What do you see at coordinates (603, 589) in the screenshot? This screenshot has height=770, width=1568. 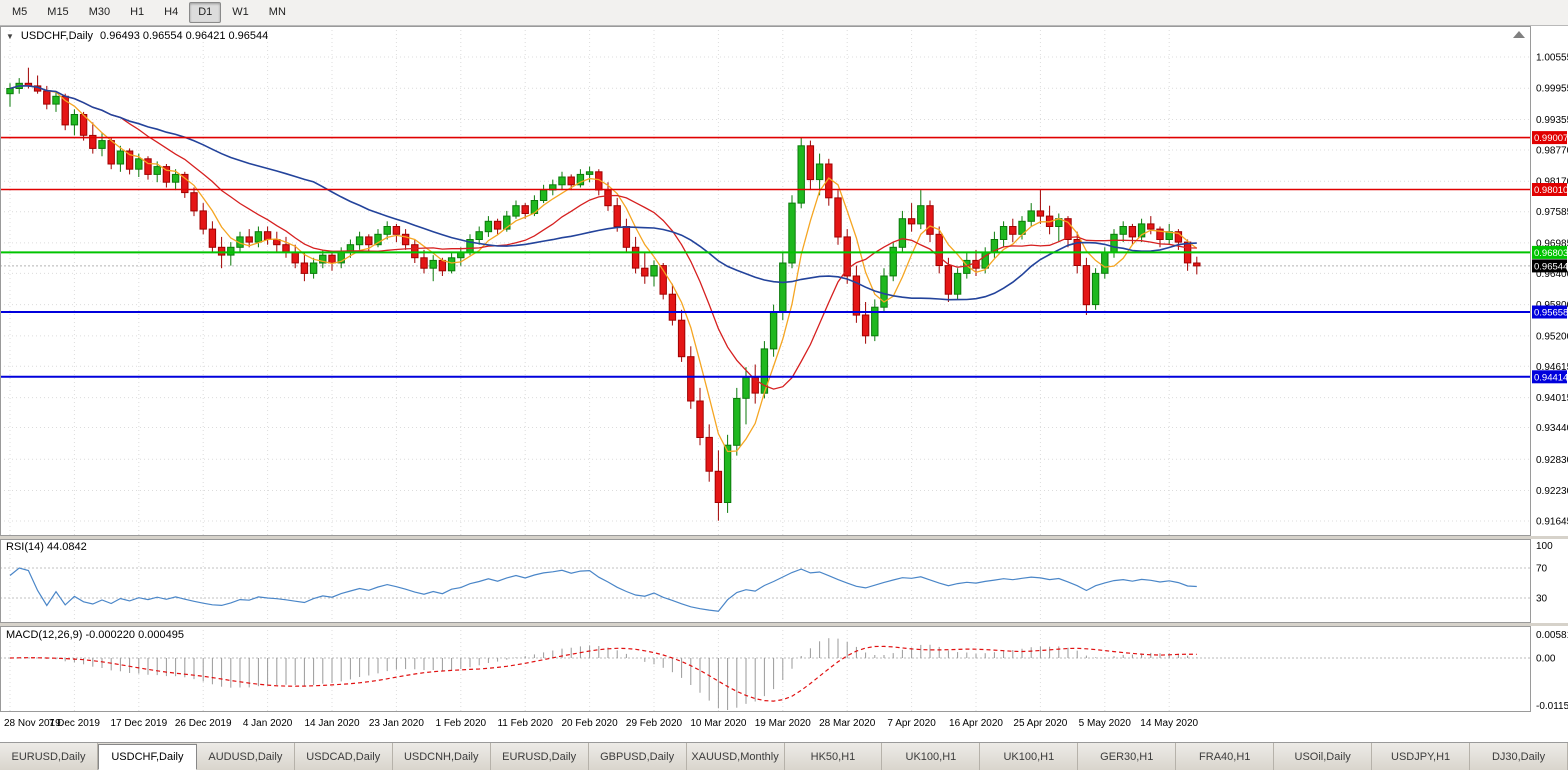 I see `rsi-line` at bounding box center [603, 589].